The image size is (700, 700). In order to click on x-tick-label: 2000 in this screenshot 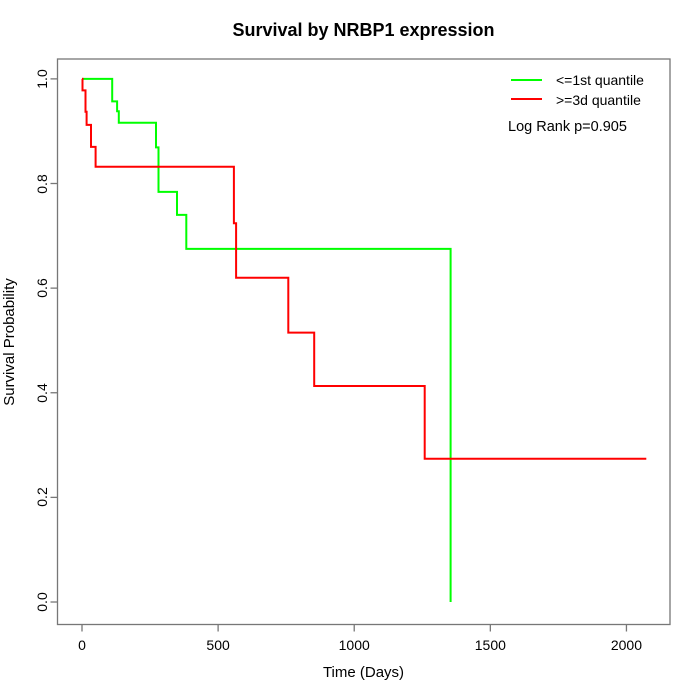, I will do `click(626, 645)`.